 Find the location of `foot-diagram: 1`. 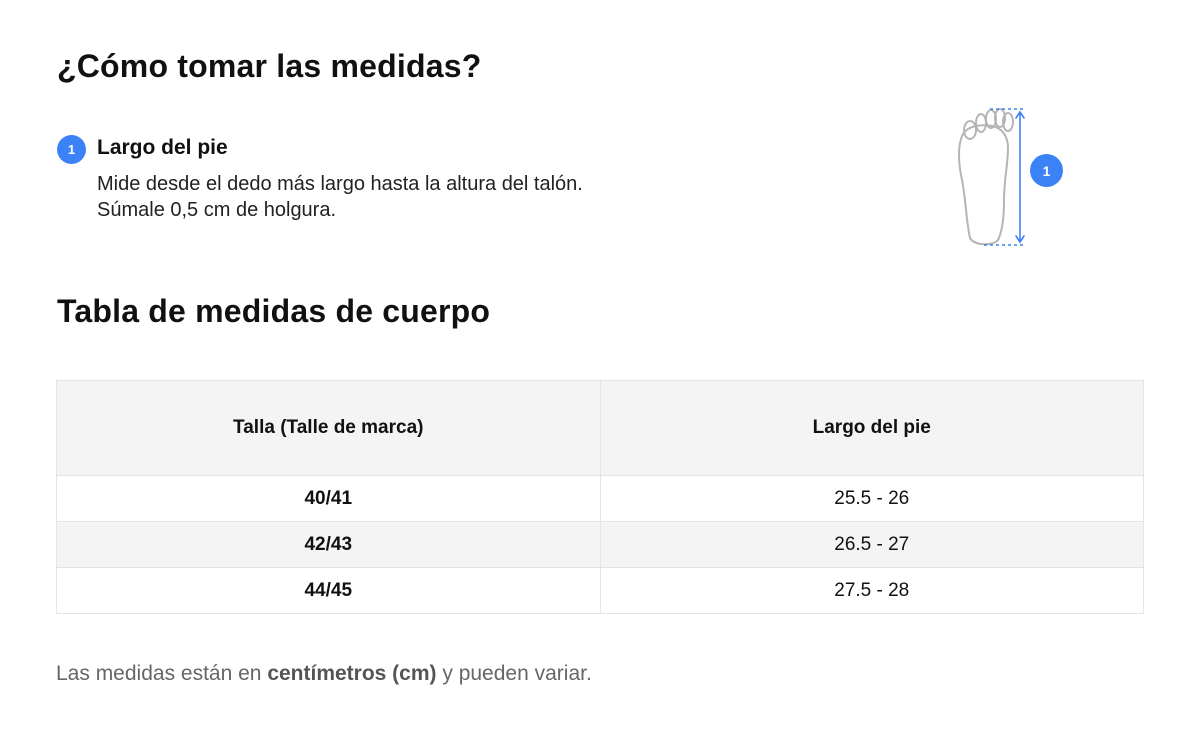

foot-diagram: 1 is located at coordinates (1010, 180).